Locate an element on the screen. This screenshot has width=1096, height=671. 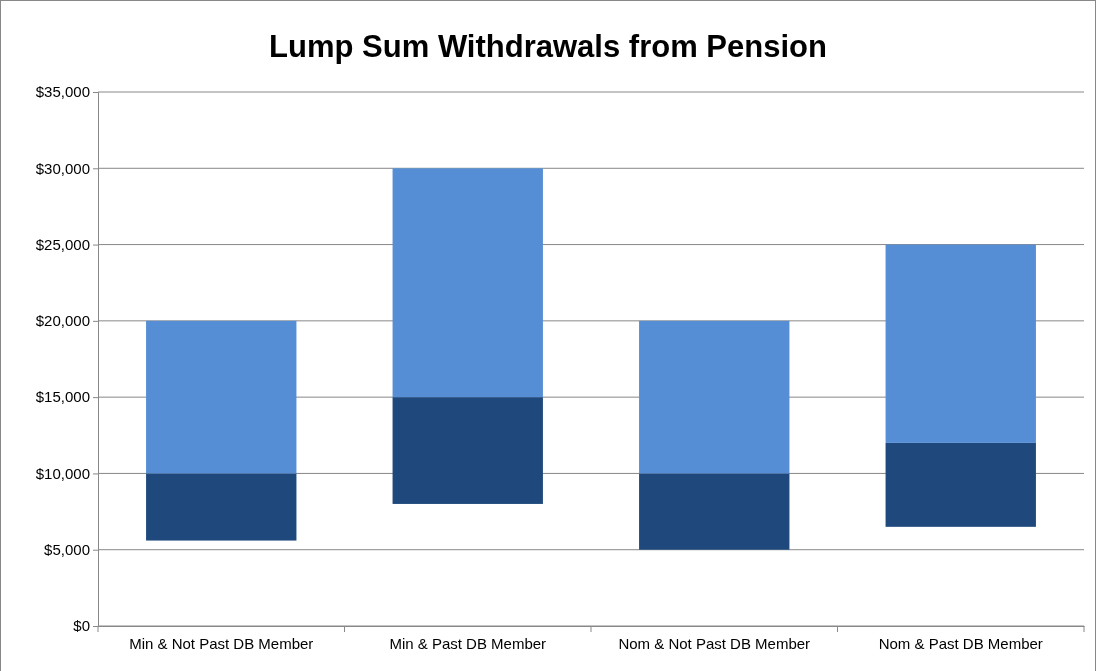
y-tick-label: $5,000 is located at coordinates (67, 550).